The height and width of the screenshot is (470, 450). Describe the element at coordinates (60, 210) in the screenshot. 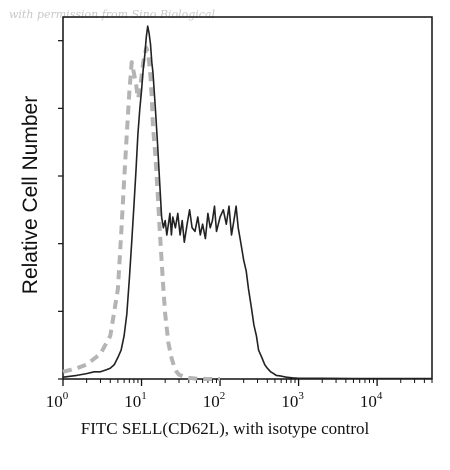

I see `y-axis-ticks` at that location.